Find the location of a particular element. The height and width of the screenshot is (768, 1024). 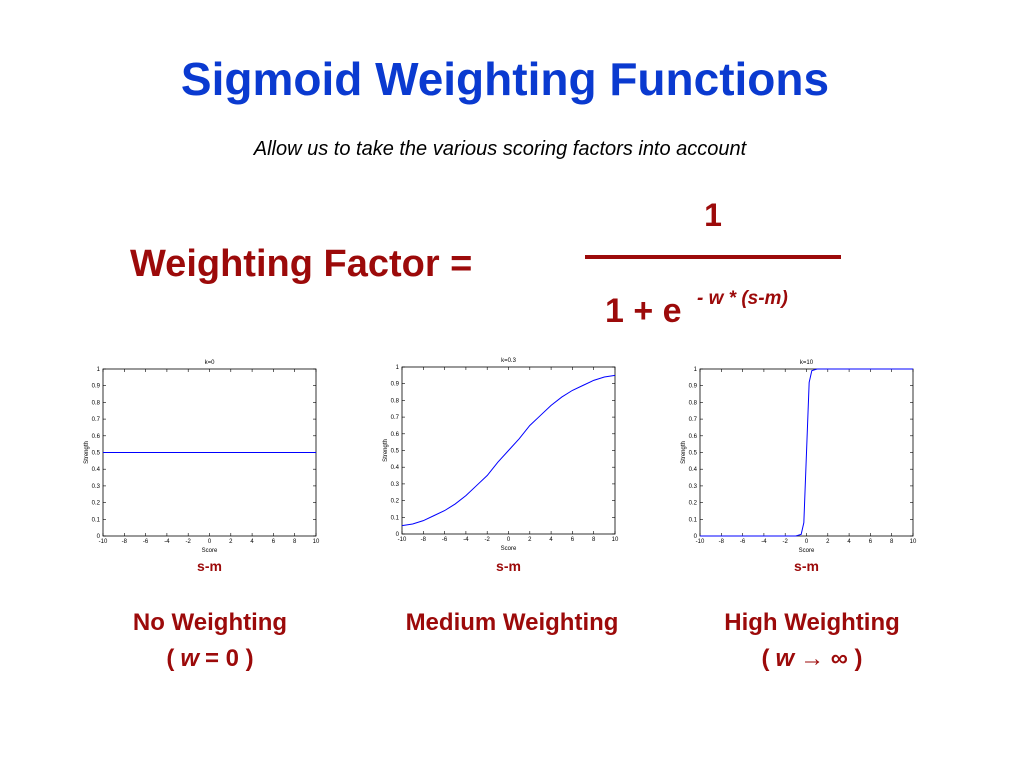

panel-label: Medium Weighting is located at coordinates (512, 622).